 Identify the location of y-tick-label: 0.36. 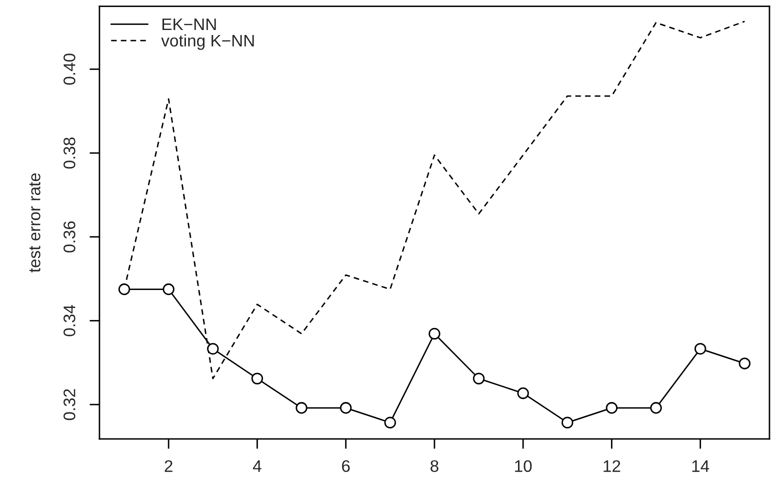
(70, 236).